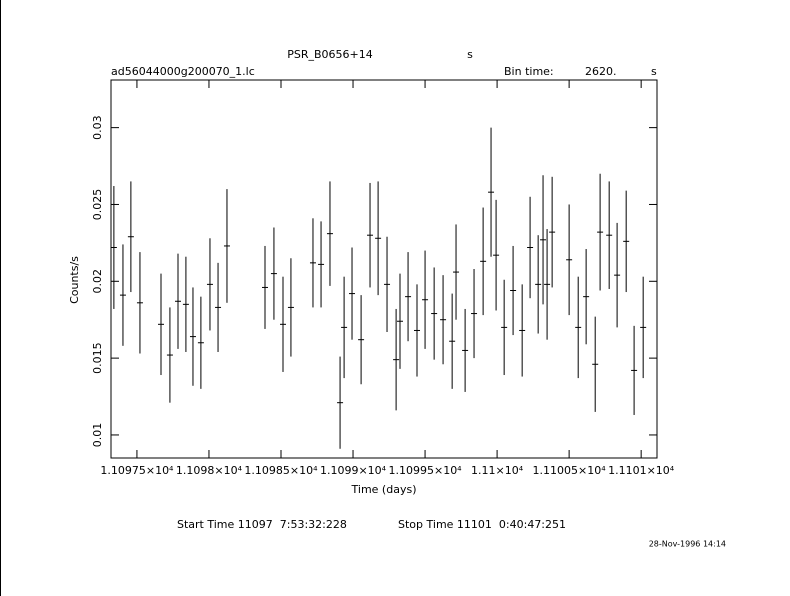 This screenshot has width=790, height=596. I want to click on x-tick-label: 1.10985×10⁴, so click(281, 470).